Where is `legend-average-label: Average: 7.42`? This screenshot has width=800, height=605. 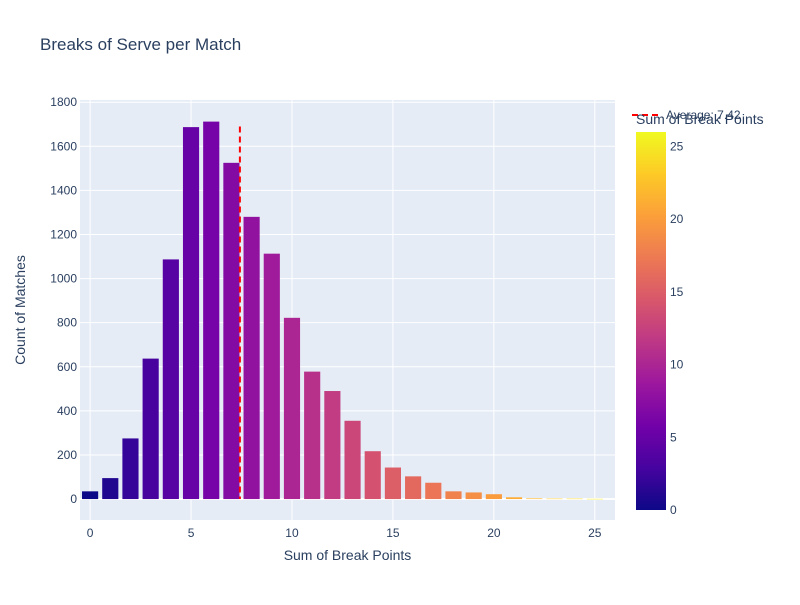 legend-average-label: Average: 7.42 is located at coordinates (703, 115).